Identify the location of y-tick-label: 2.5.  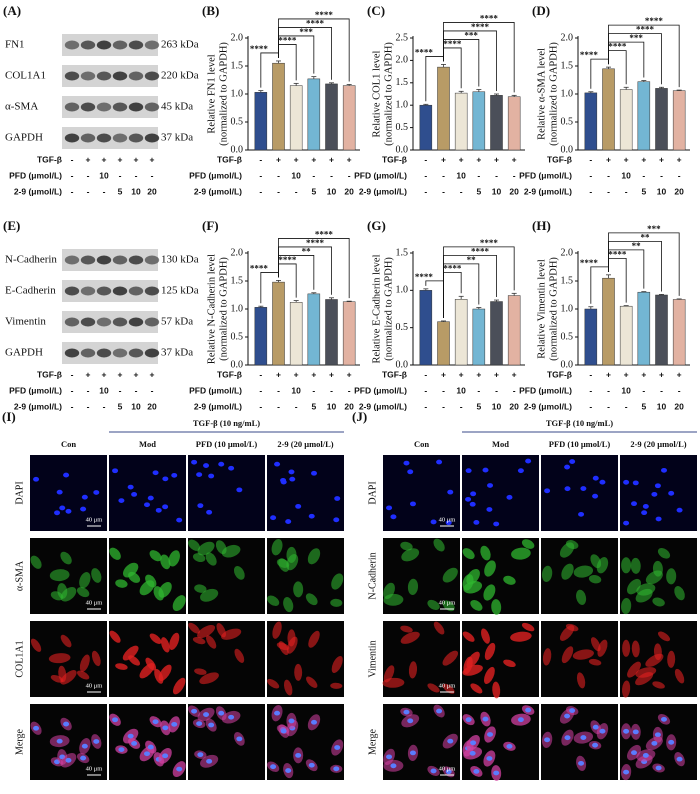
(402, 37).